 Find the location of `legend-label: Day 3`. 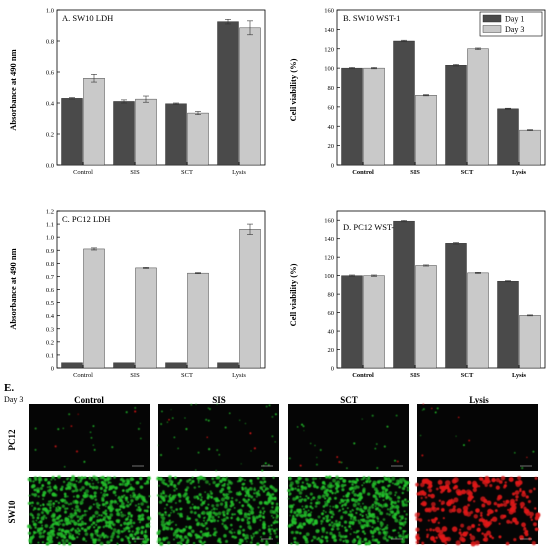

legend-label: Day 3 is located at coordinates (514, 29).